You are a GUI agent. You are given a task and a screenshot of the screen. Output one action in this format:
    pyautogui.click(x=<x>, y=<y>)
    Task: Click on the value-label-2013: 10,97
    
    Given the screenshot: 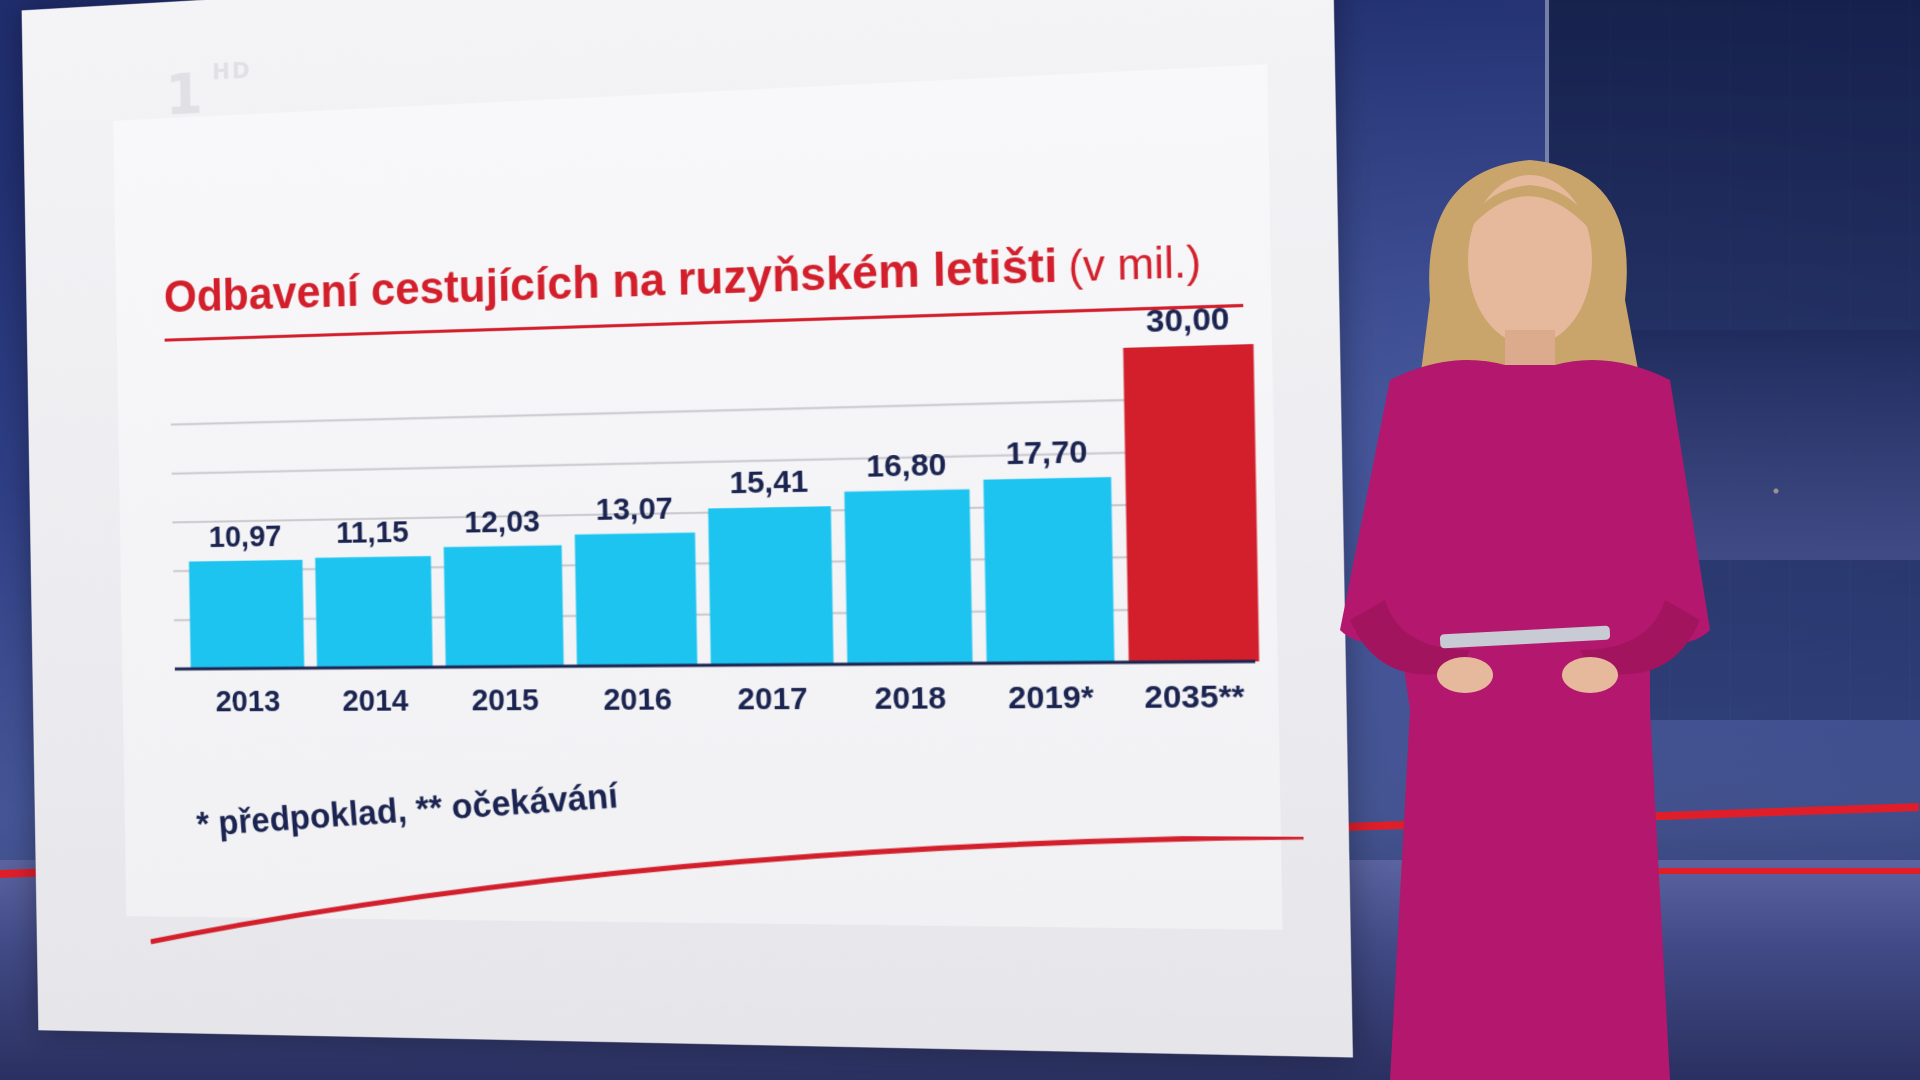 What is the action you would take?
    pyautogui.click(x=244, y=536)
    